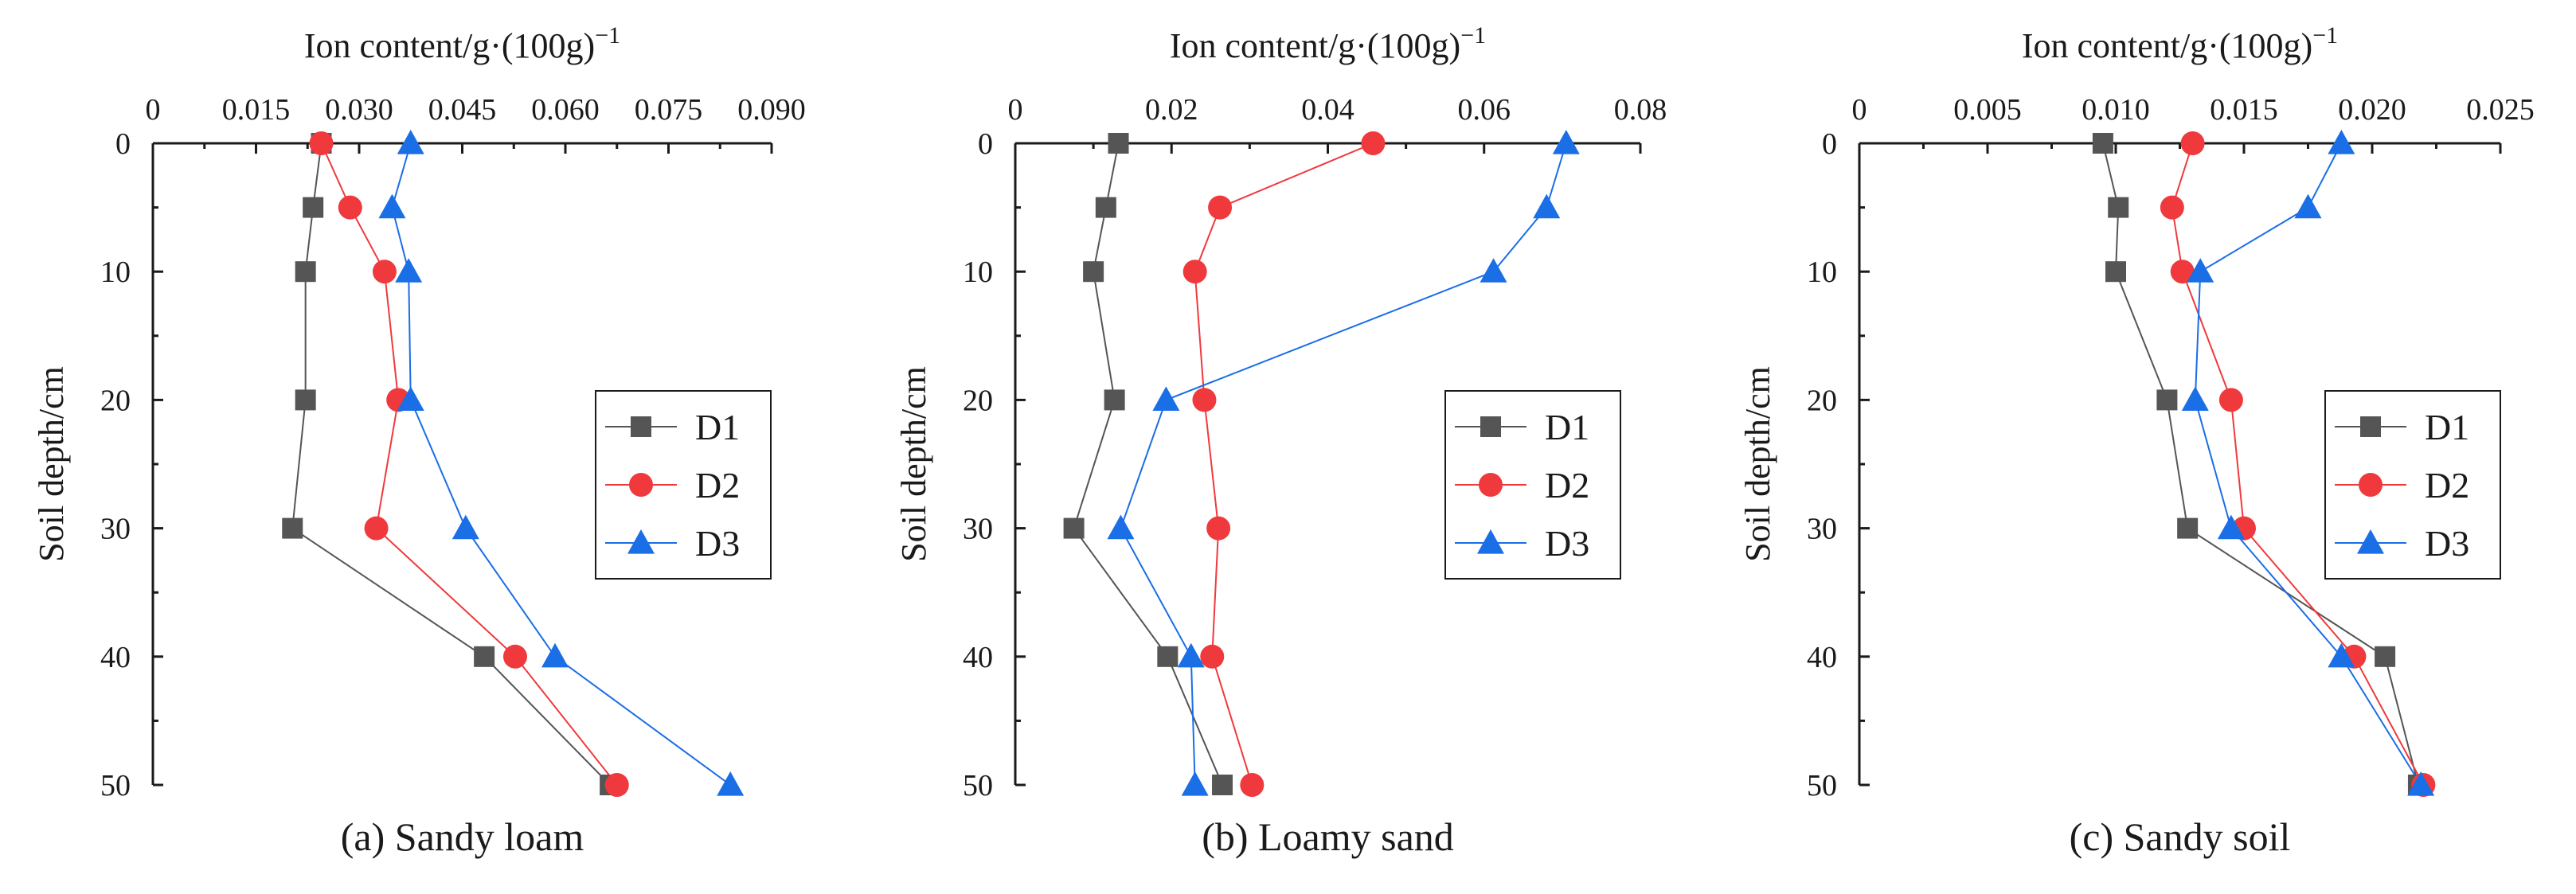  What do you see at coordinates (771, 110) in the screenshot?
I see `x-tick-label: 0.090` at bounding box center [771, 110].